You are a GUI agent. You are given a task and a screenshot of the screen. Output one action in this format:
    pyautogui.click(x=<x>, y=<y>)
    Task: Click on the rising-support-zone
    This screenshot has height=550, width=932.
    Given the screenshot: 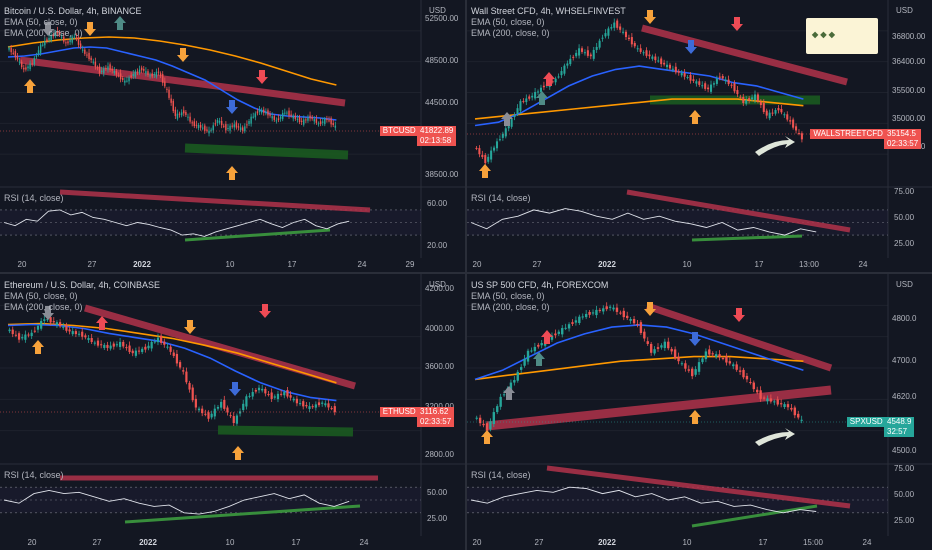 What is the action you would take?
    pyautogui.click(x=659, y=408)
    